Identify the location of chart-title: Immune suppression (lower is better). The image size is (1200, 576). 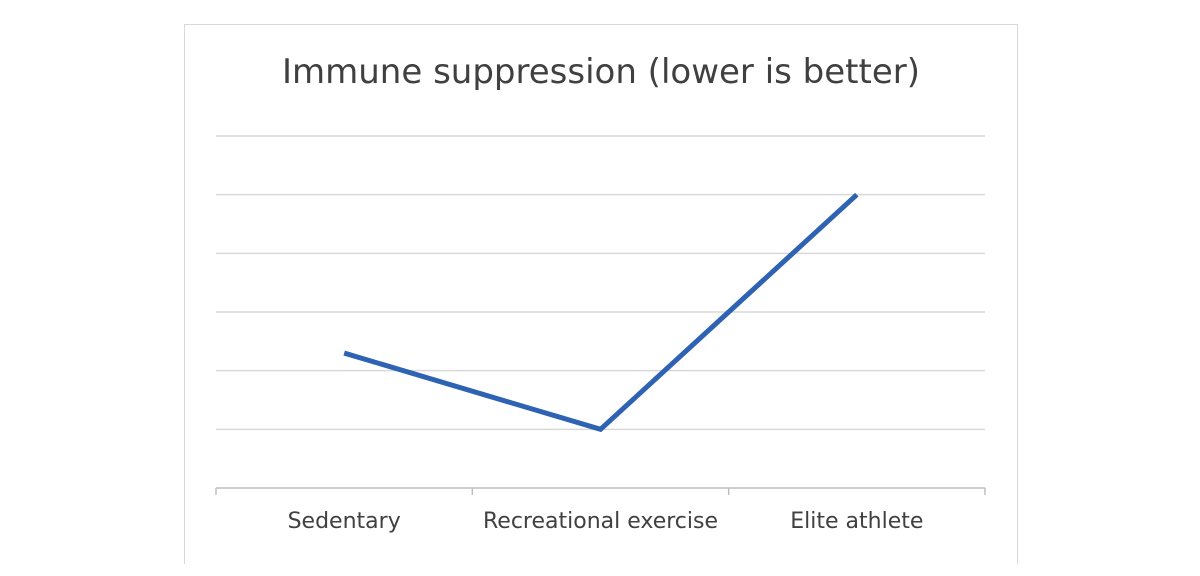
(600, 72).